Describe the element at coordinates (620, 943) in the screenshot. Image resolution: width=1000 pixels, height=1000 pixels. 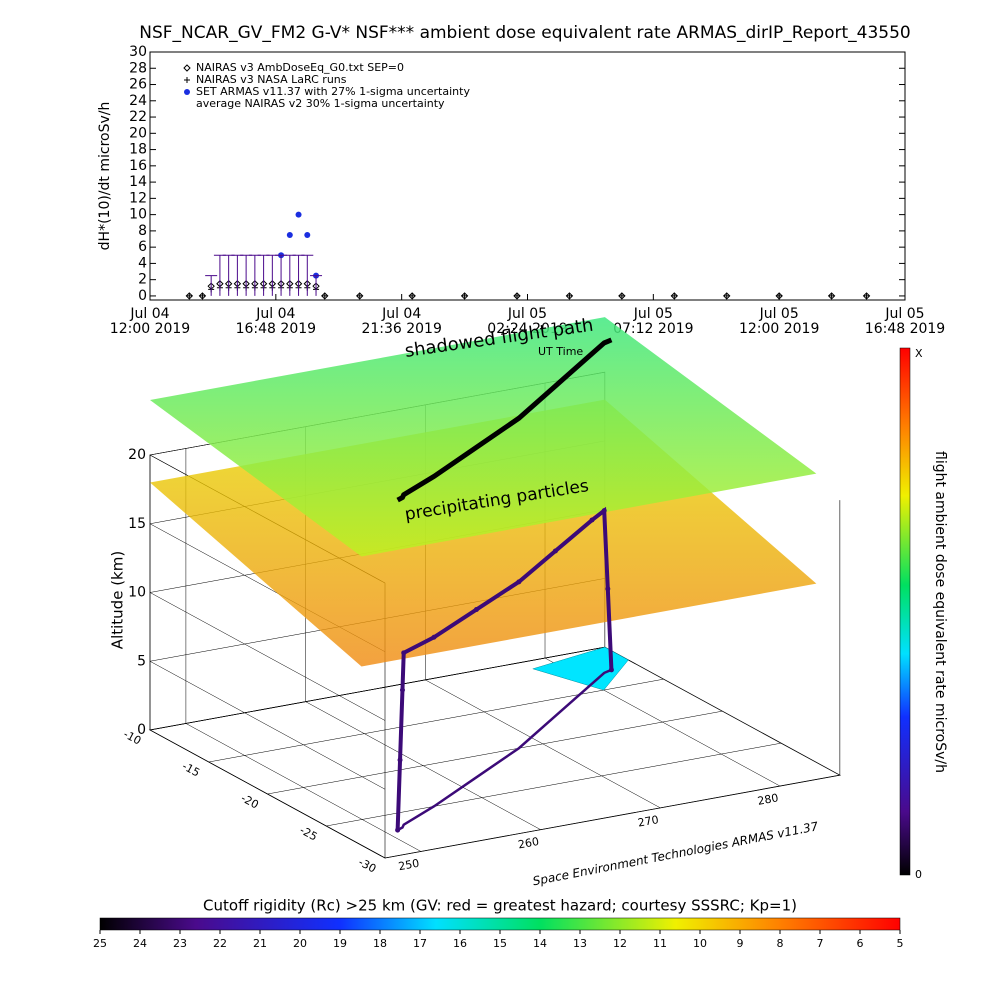
I see `colorbar-tick-label: 12` at that location.